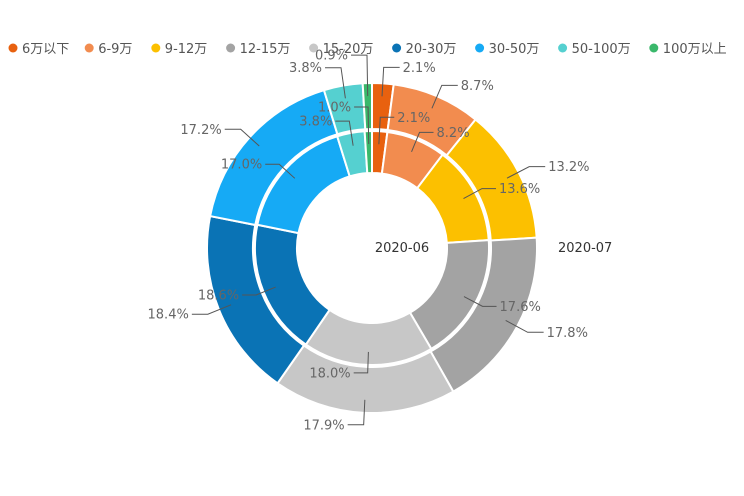  What do you see at coordinates (419, 68) in the screenshot?
I see `outer-value-label: 2.1%` at bounding box center [419, 68].